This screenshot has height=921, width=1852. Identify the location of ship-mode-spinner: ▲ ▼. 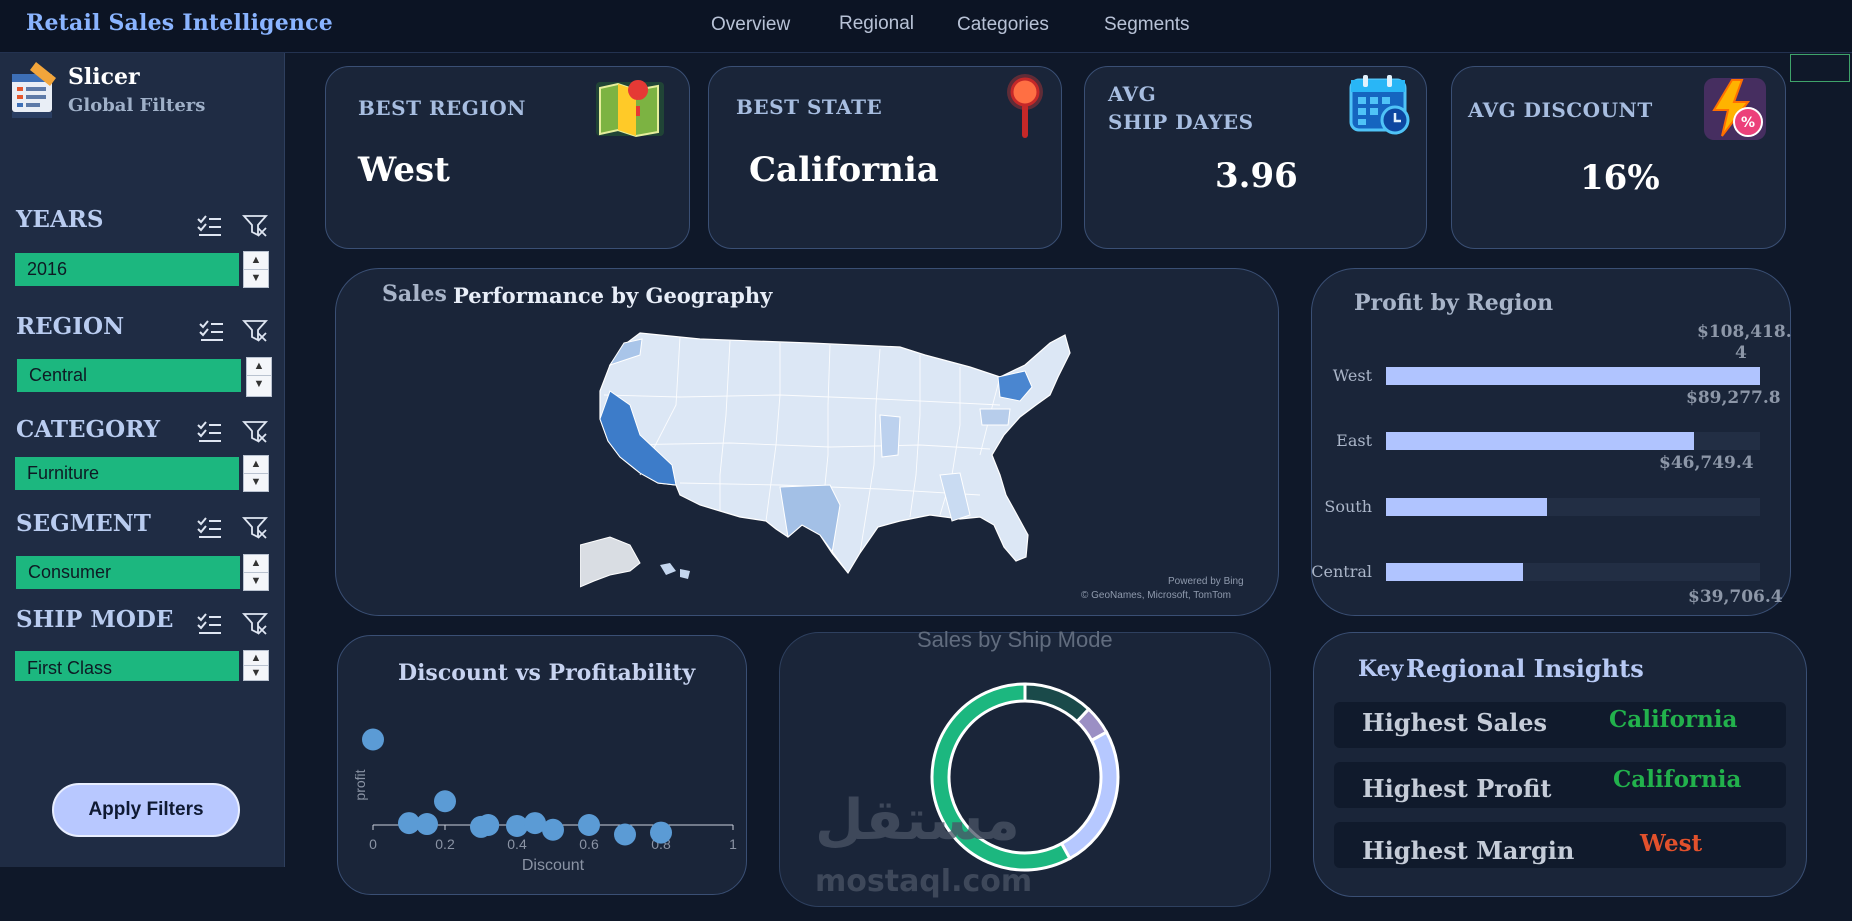
(256, 665).